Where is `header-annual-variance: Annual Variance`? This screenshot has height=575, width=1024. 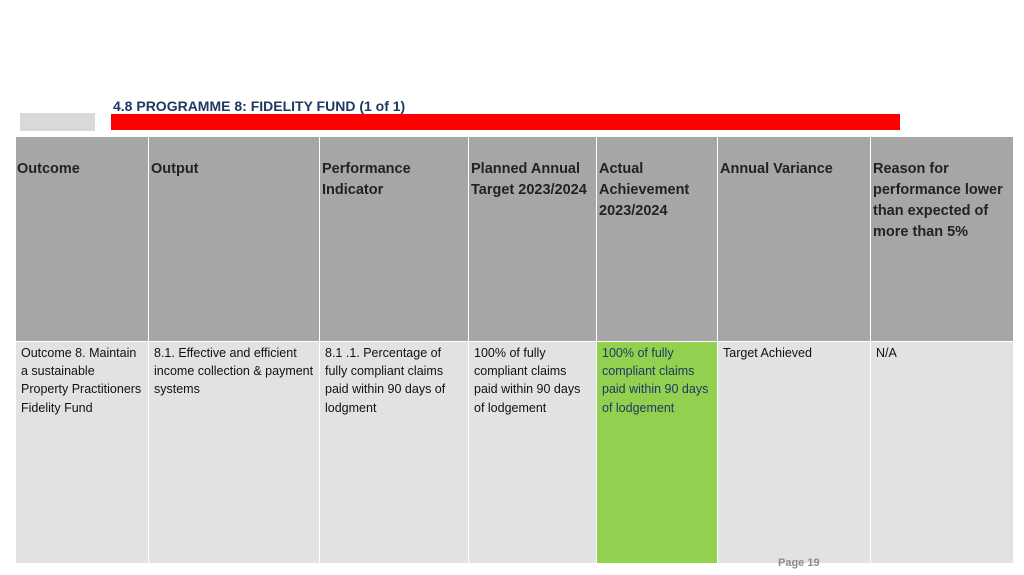
header-annual-variance: Annual Variance is located at coordinates (794, 239).